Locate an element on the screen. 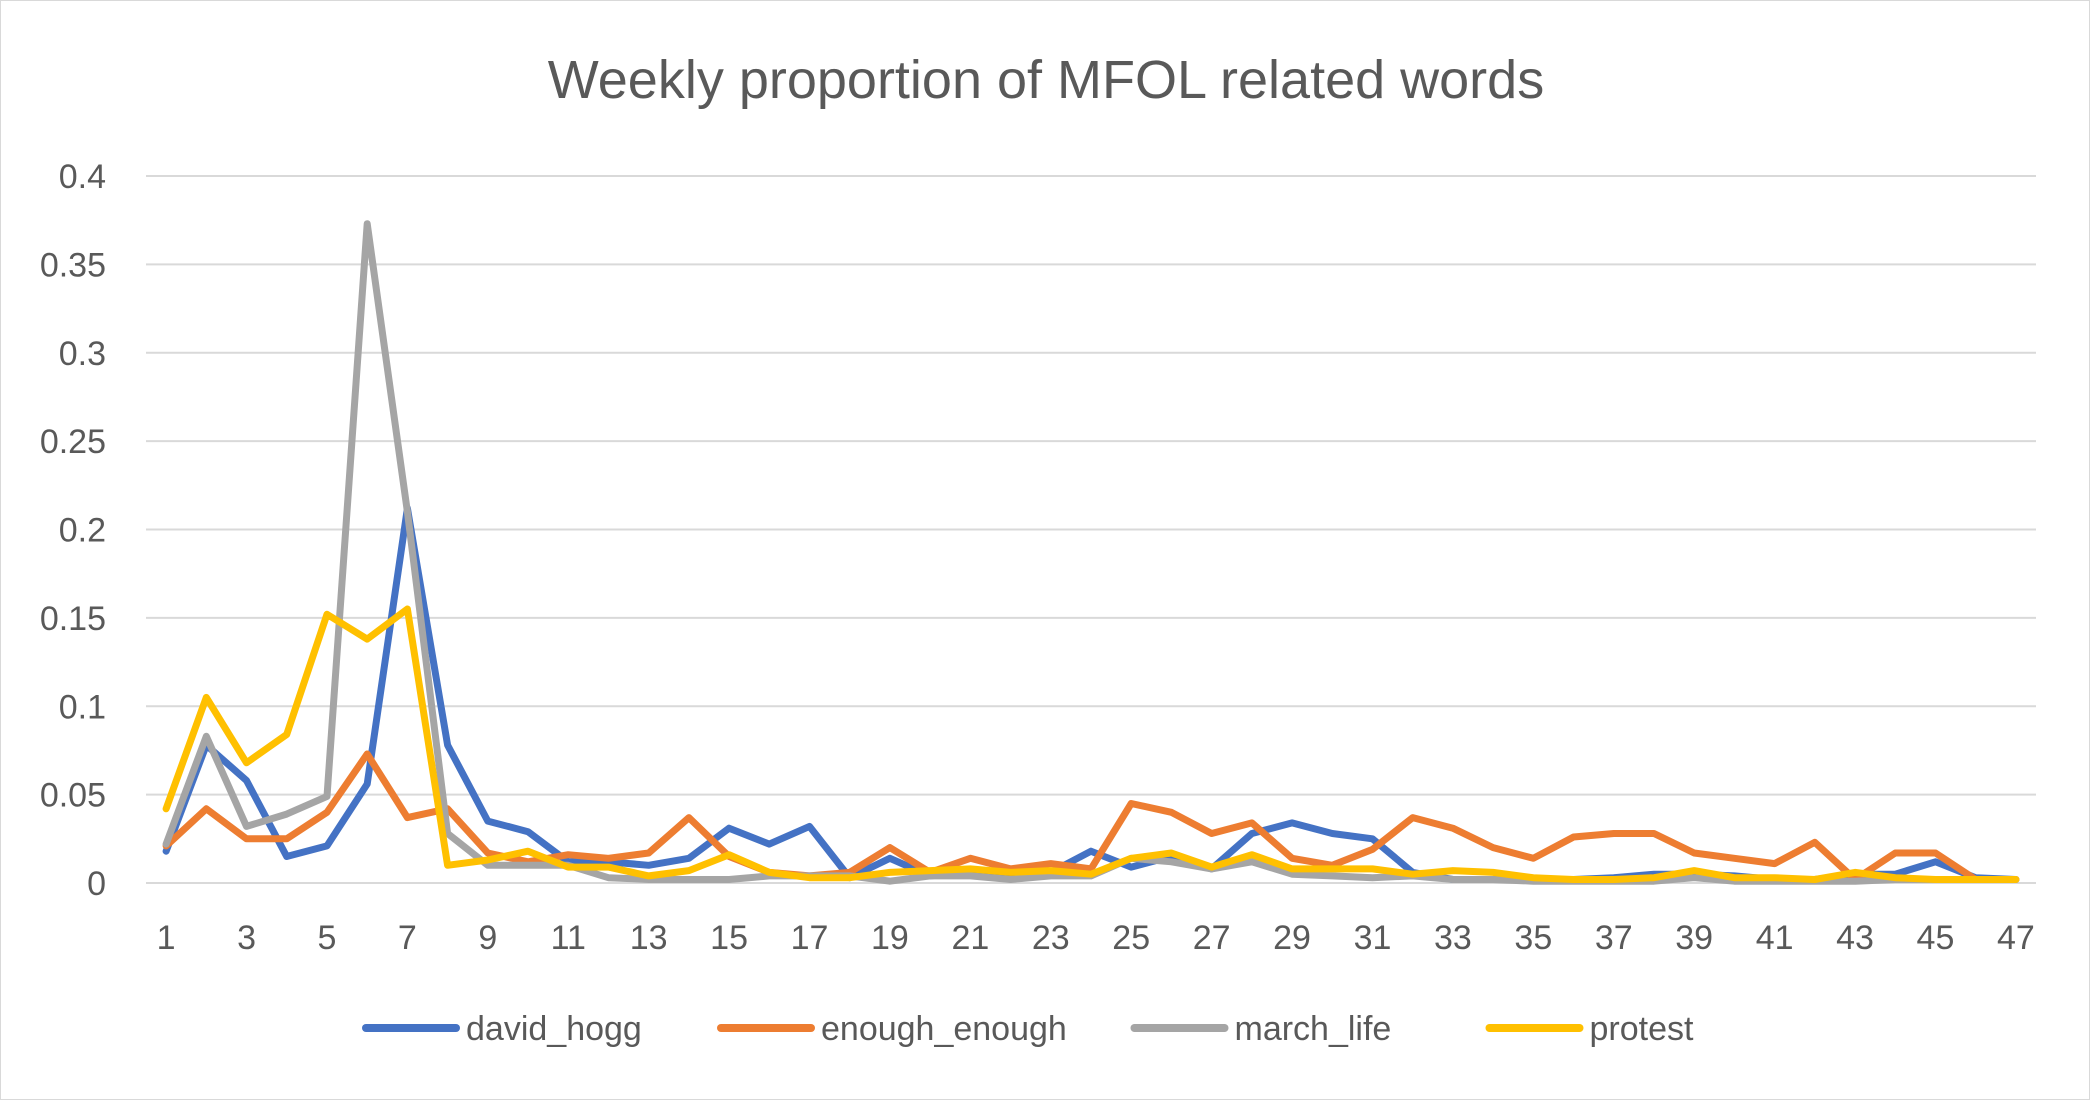 The width and height of the screenshot is (2090, 1101). y-tick-label: 0.35 is located at coordinates (73, 265).